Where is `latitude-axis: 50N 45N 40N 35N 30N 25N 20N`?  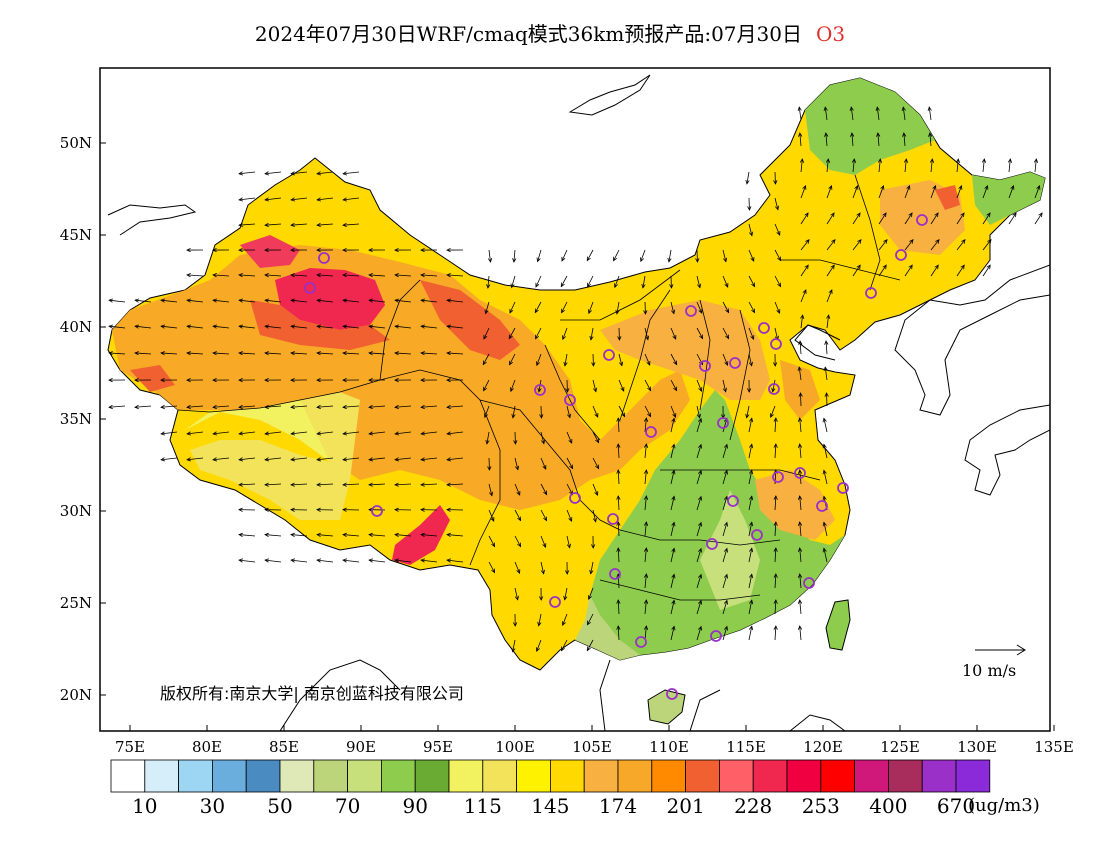
latitude-axis: 50N 45N 40N 35N 30N 25N 20N is located at coordinates (83, 419).